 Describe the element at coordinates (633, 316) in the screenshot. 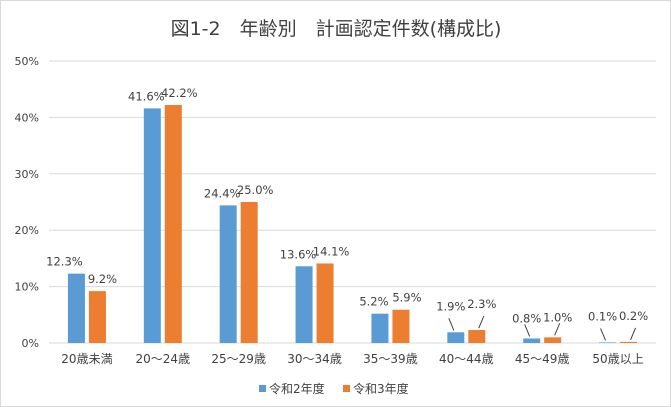

I see `data-label: 0.2%` at that location.